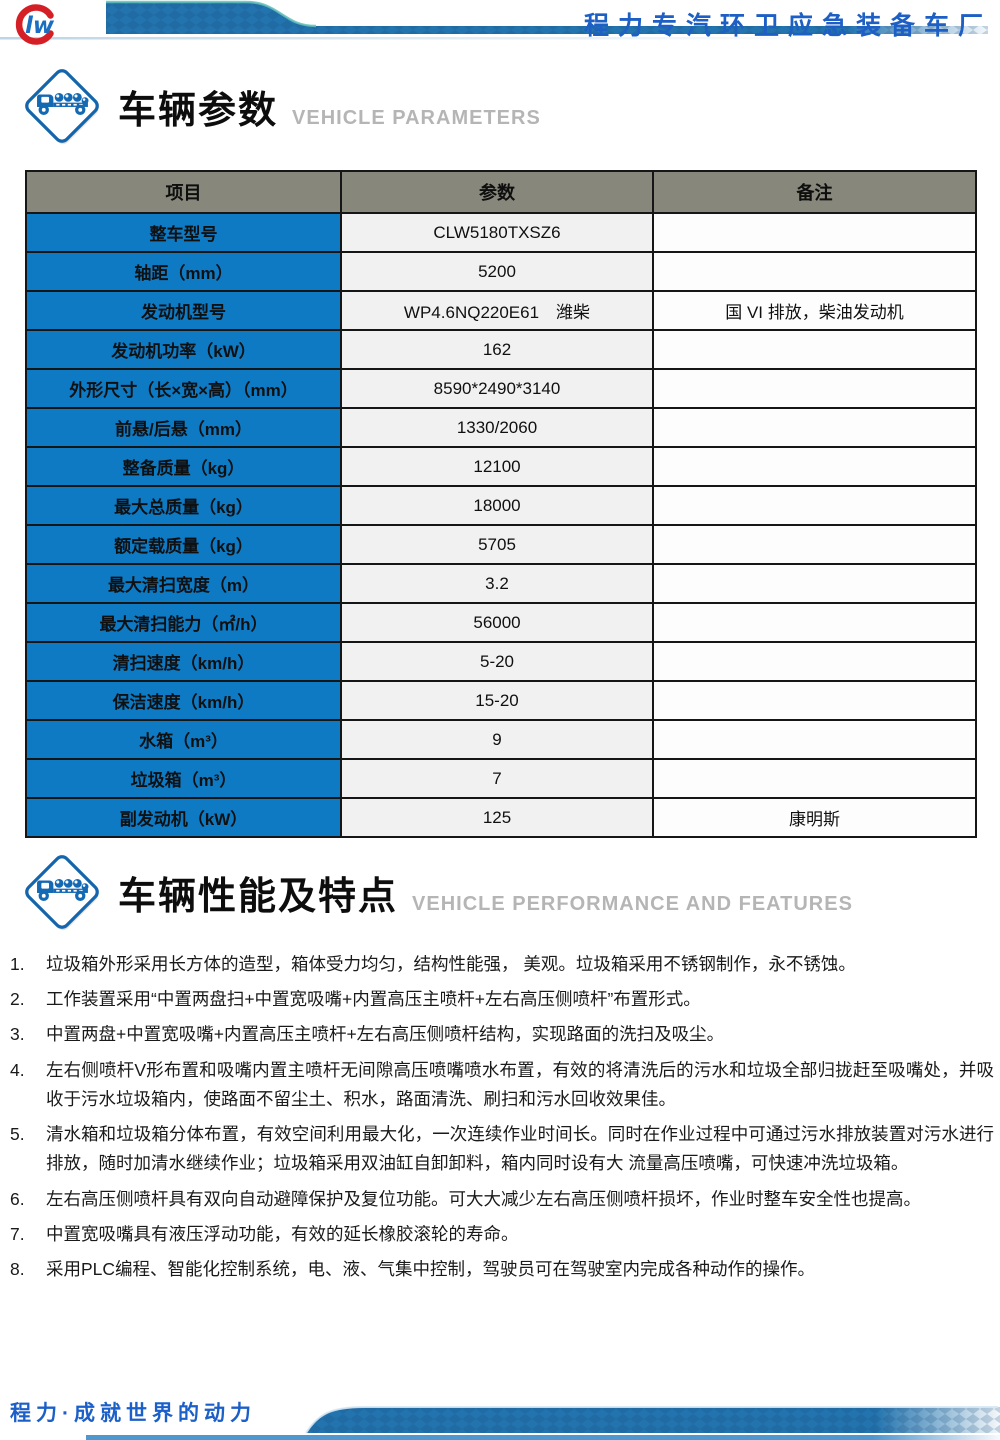  I want to click on section-vehicle-parameters-header: 车辆参数 VEHICLE PARAMETERS, so click(277, 106).